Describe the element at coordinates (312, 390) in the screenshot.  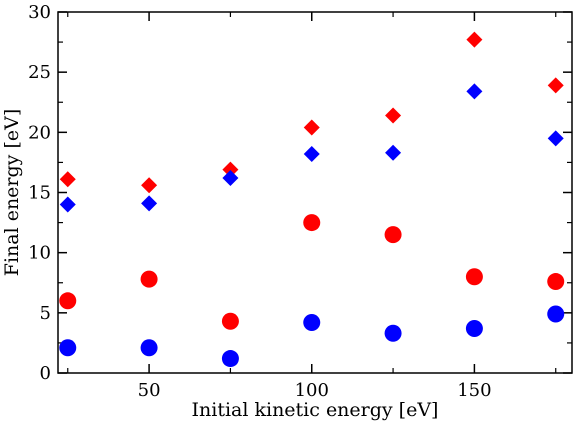
I see `x-tick-label: 100` at that location.